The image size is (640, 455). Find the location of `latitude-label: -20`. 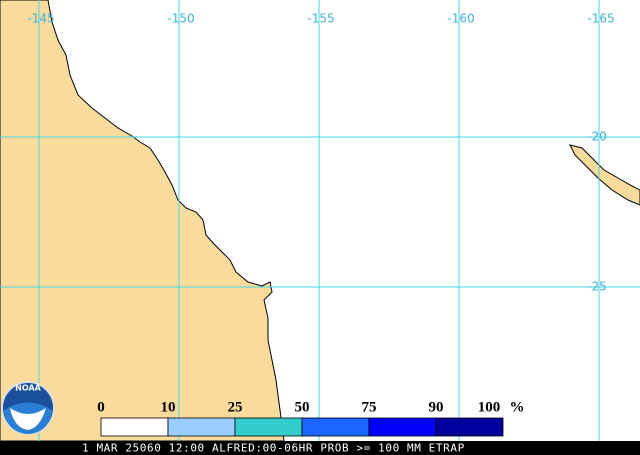

latitude-label: -20 is located at coordinates (597, 137).